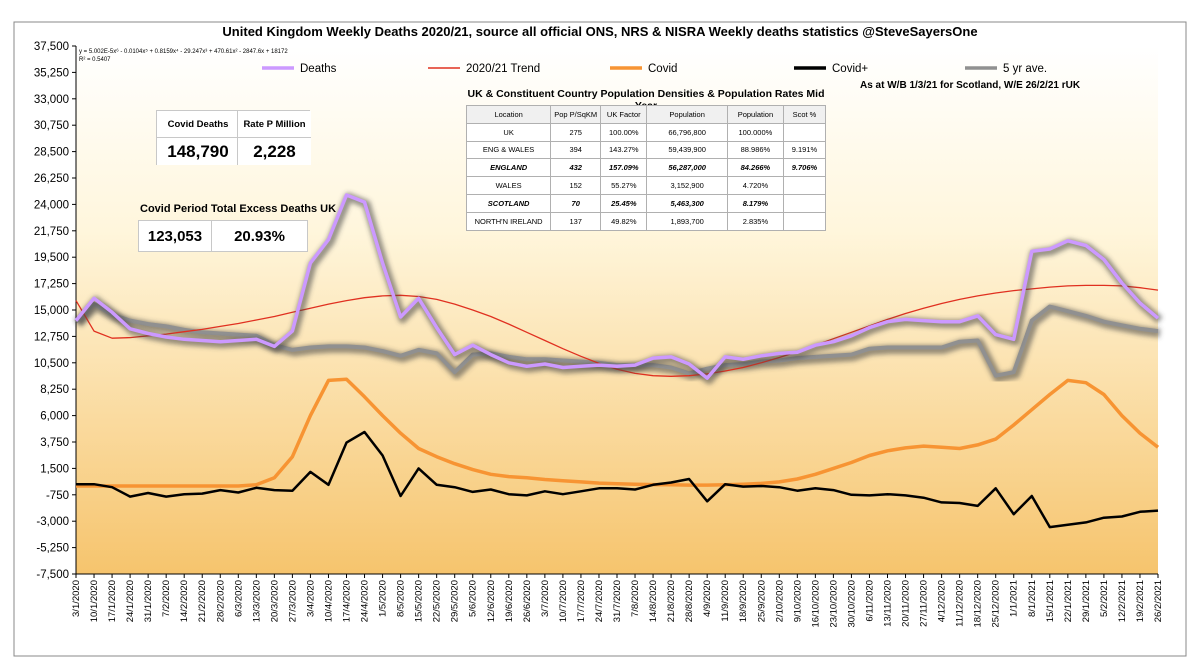 This screenshot has width=1200, height=667. Describe the element at coordinates (508, 114) in the screenshot. I see `population-table-header-cell: Location` at that location.